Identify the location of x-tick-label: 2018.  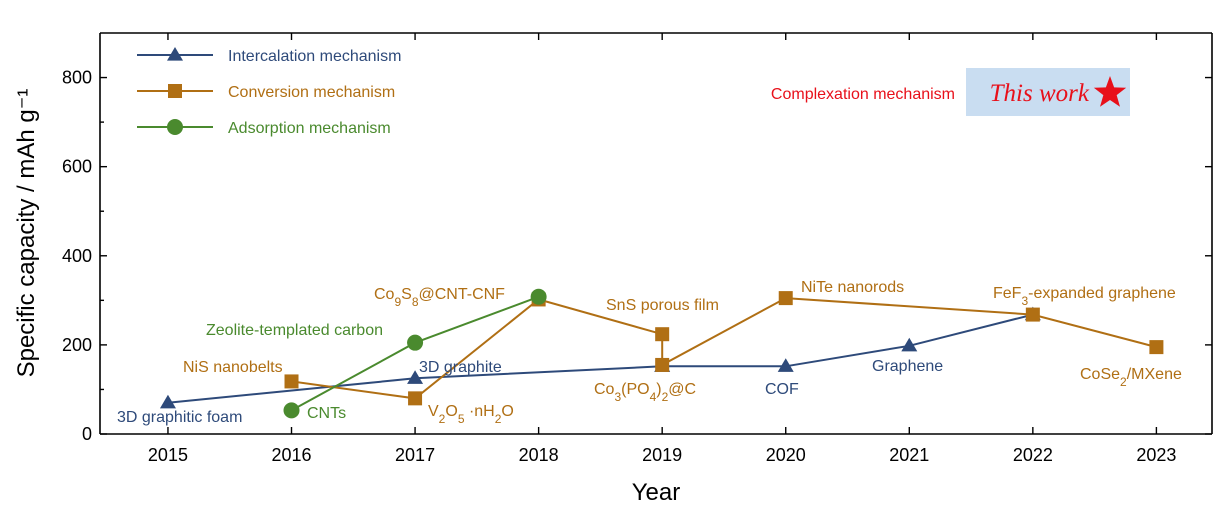
(539, 455).